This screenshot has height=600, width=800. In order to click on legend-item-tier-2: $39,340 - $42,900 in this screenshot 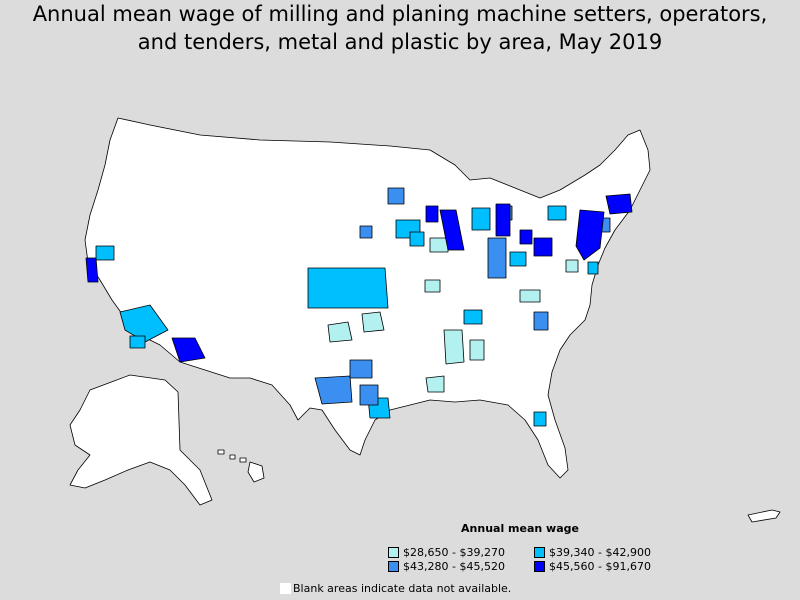, I will do `click(592, 552)`.